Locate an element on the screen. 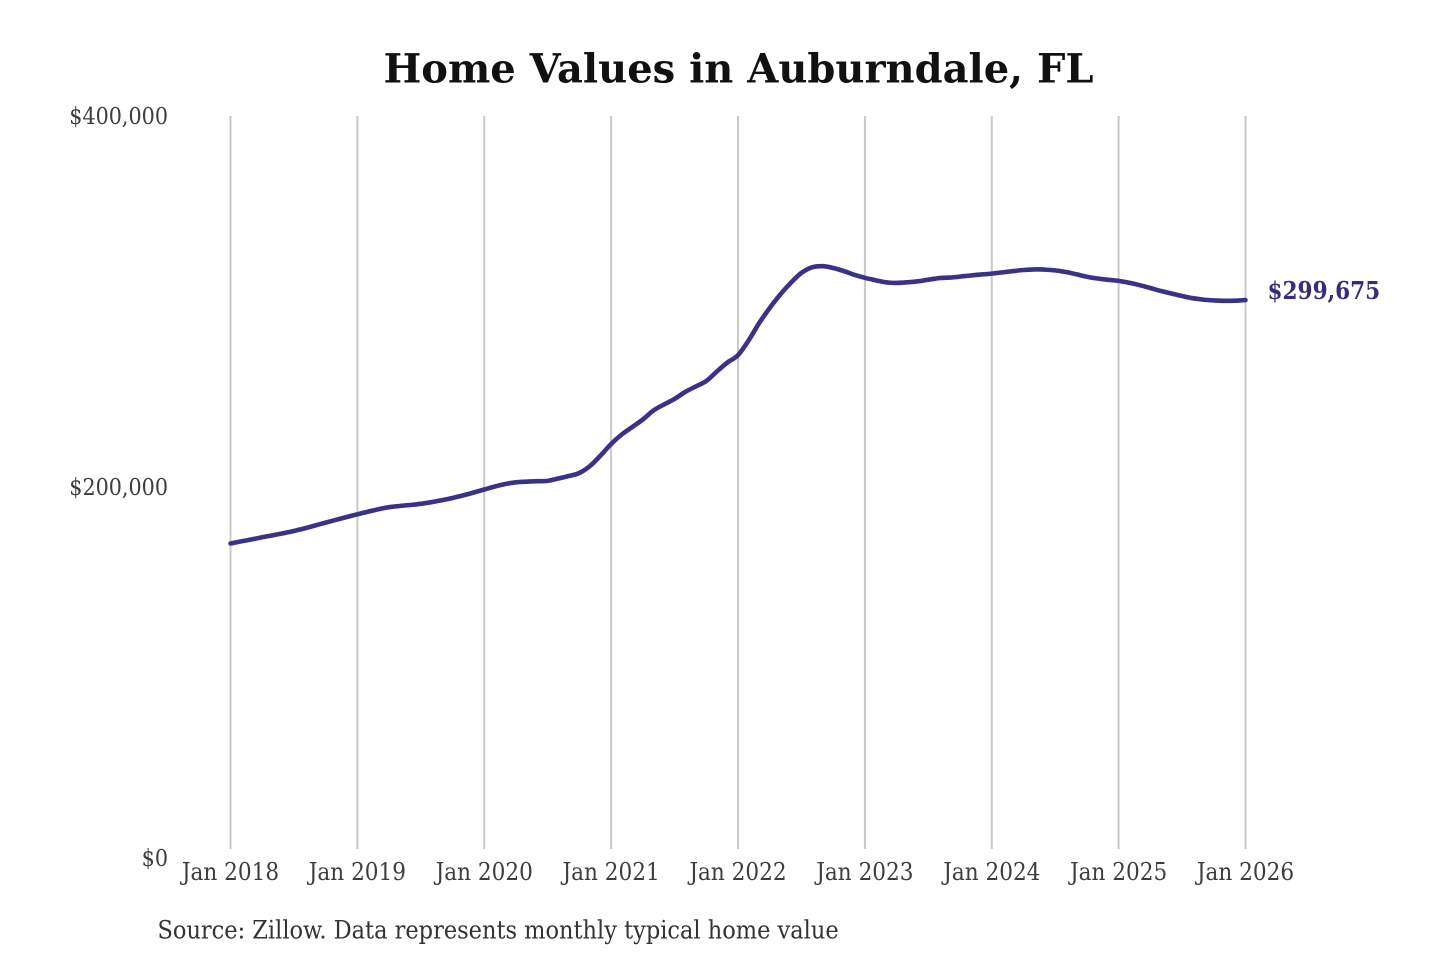 The height and width of the screenshot is (960, 1440). svg-text: Jan 2025 is located at coordinates (1117, 872).